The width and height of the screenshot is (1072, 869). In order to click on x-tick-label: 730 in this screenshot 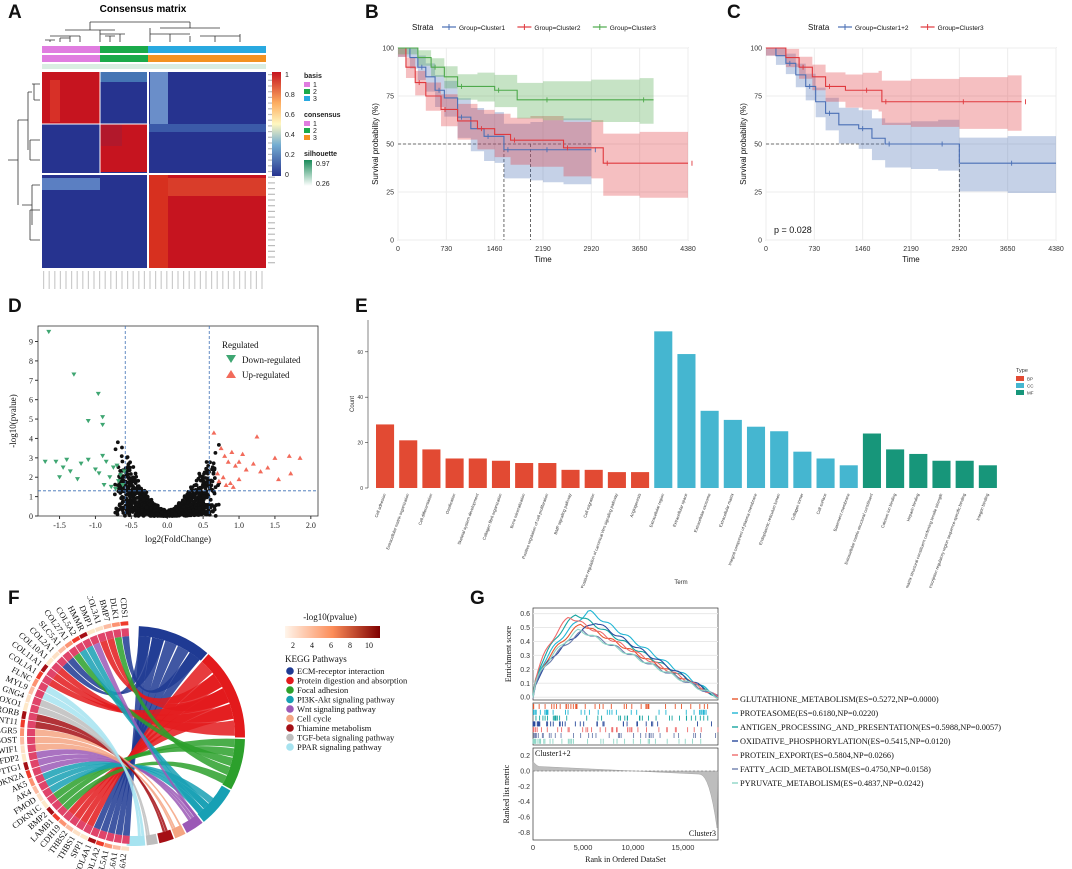, I will do `click(446, 249)`.